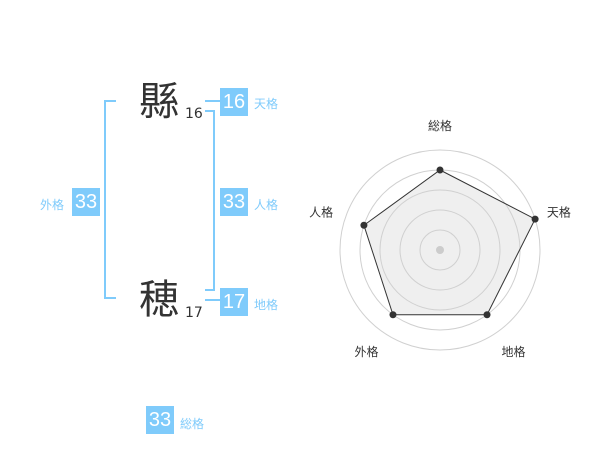  Describe the element at coordinates (440, 125) in the screenshot. I see `axis-label: 総格` at that location.